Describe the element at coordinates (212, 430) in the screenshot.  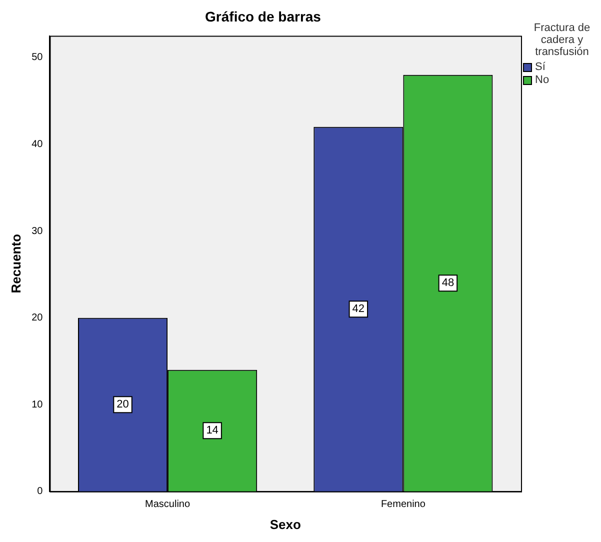
I see `data-label: 14` at that location.